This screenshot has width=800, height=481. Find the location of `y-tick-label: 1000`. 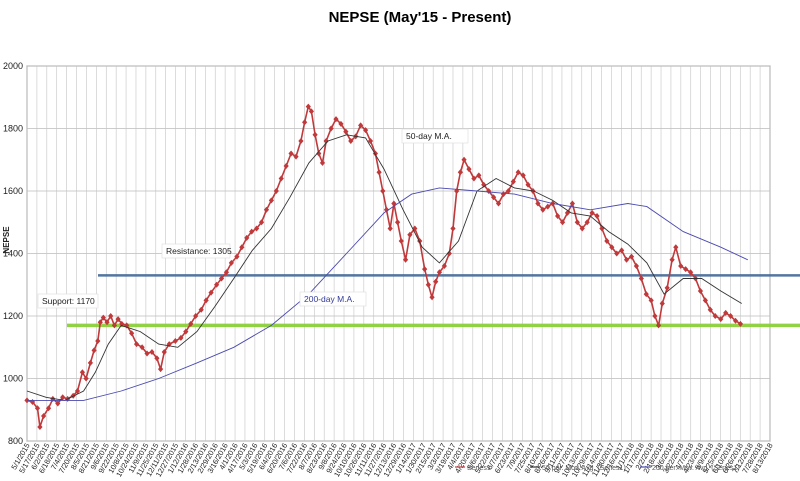

y-tick-label: 1000 is located at coordinates (13, 379).